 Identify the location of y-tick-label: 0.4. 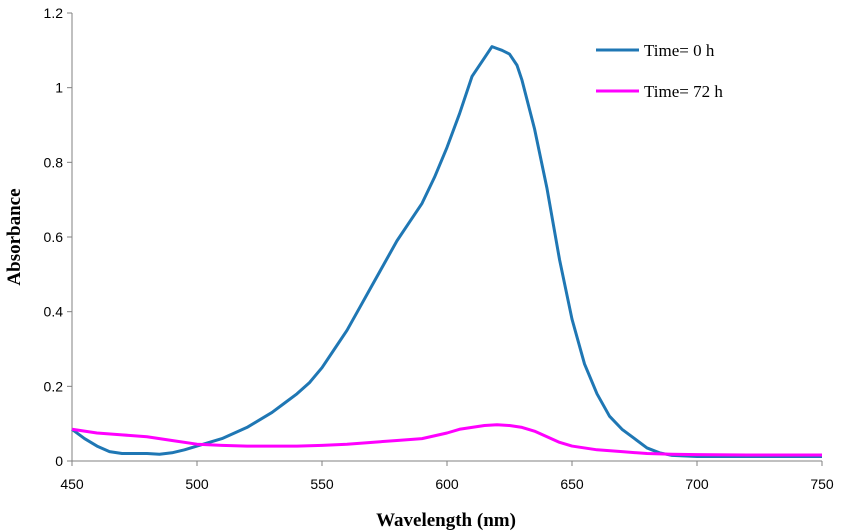
(54, 312).